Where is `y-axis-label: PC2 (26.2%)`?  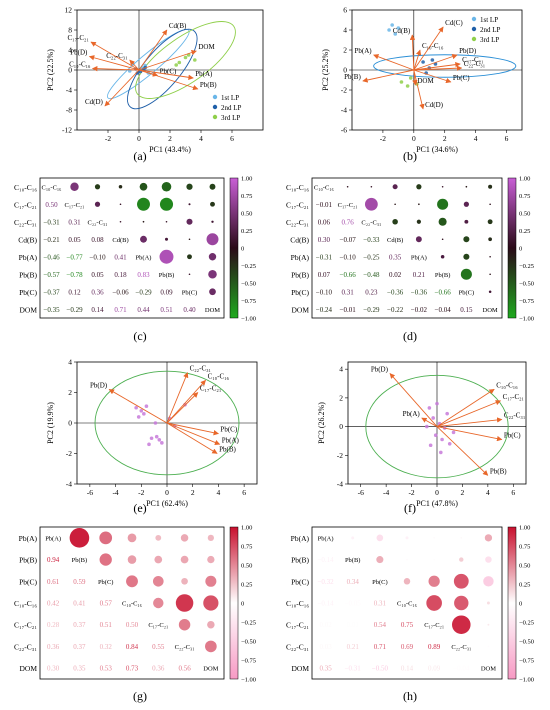 y-axis-label: PC2 (26.2%) is located at coordinates (321, 423).